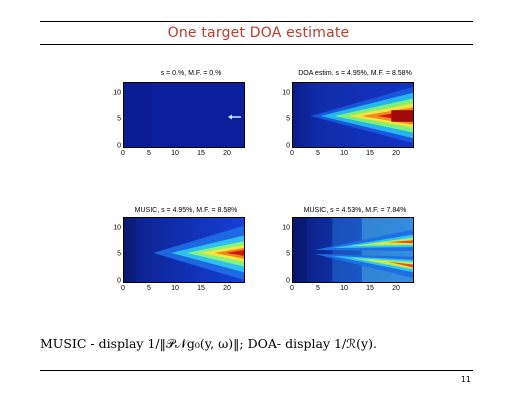 The image size is (517, 400). I want to click on panel-title: MUSIC, s = 4.53%, M.F. = 7.84%, so click(355, 210).